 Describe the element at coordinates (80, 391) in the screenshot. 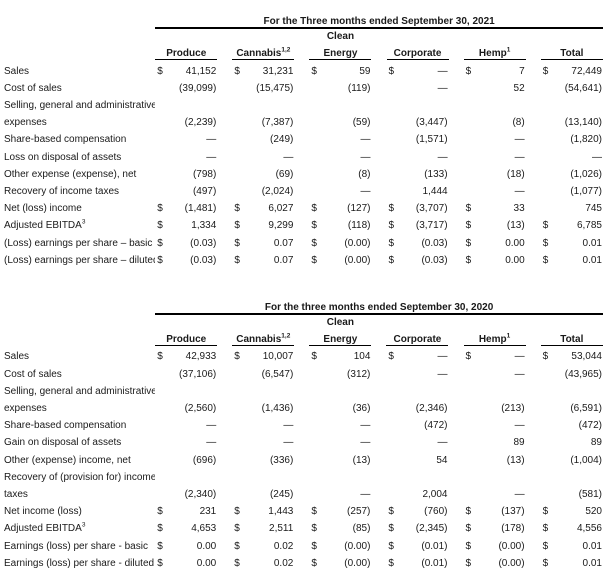

I see `row-label-text: Selling, general and administrative` at that location.